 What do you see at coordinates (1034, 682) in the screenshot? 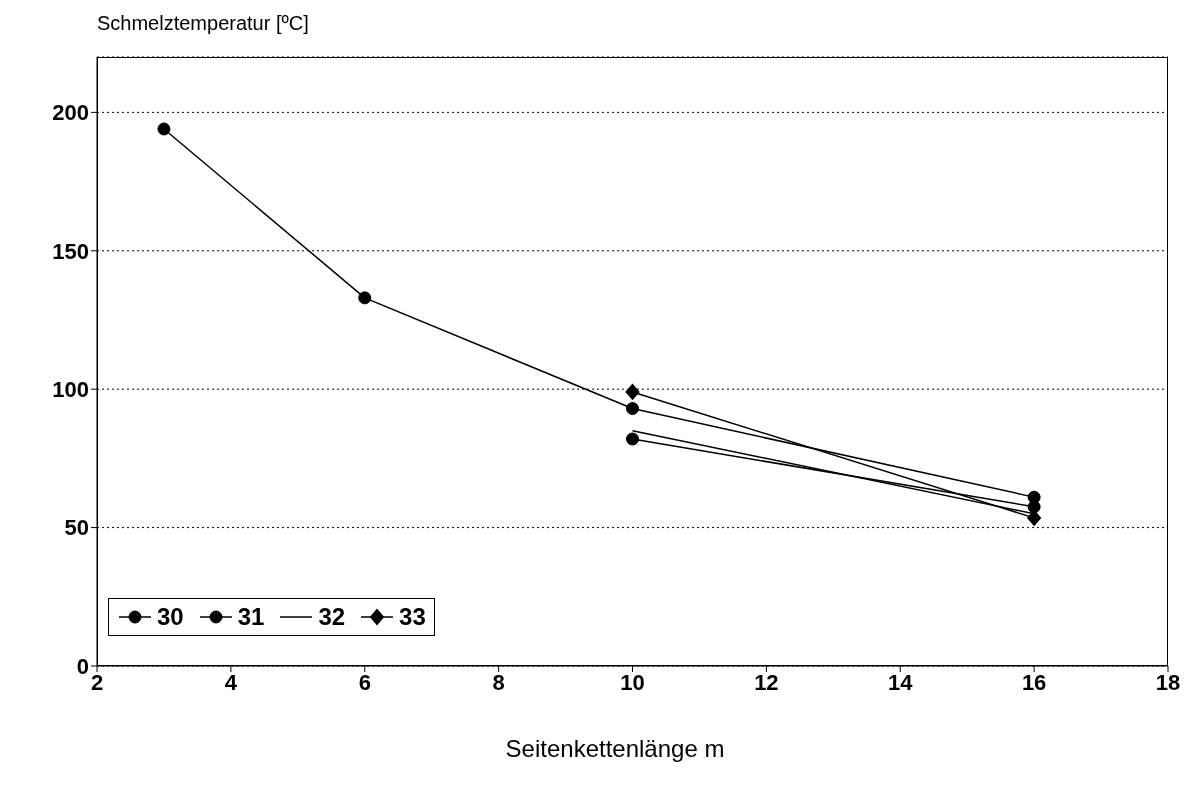
I see `x-tick-label: 16` at bounding box center [1034, 682].